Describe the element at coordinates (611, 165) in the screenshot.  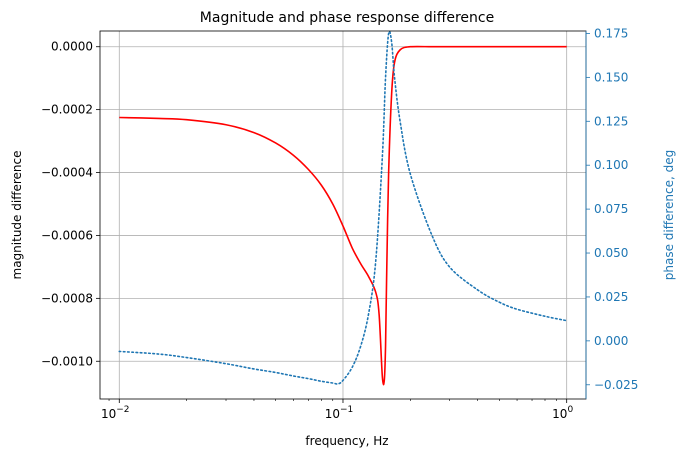
I see `y-right-tick-label: 0.100` at that location.